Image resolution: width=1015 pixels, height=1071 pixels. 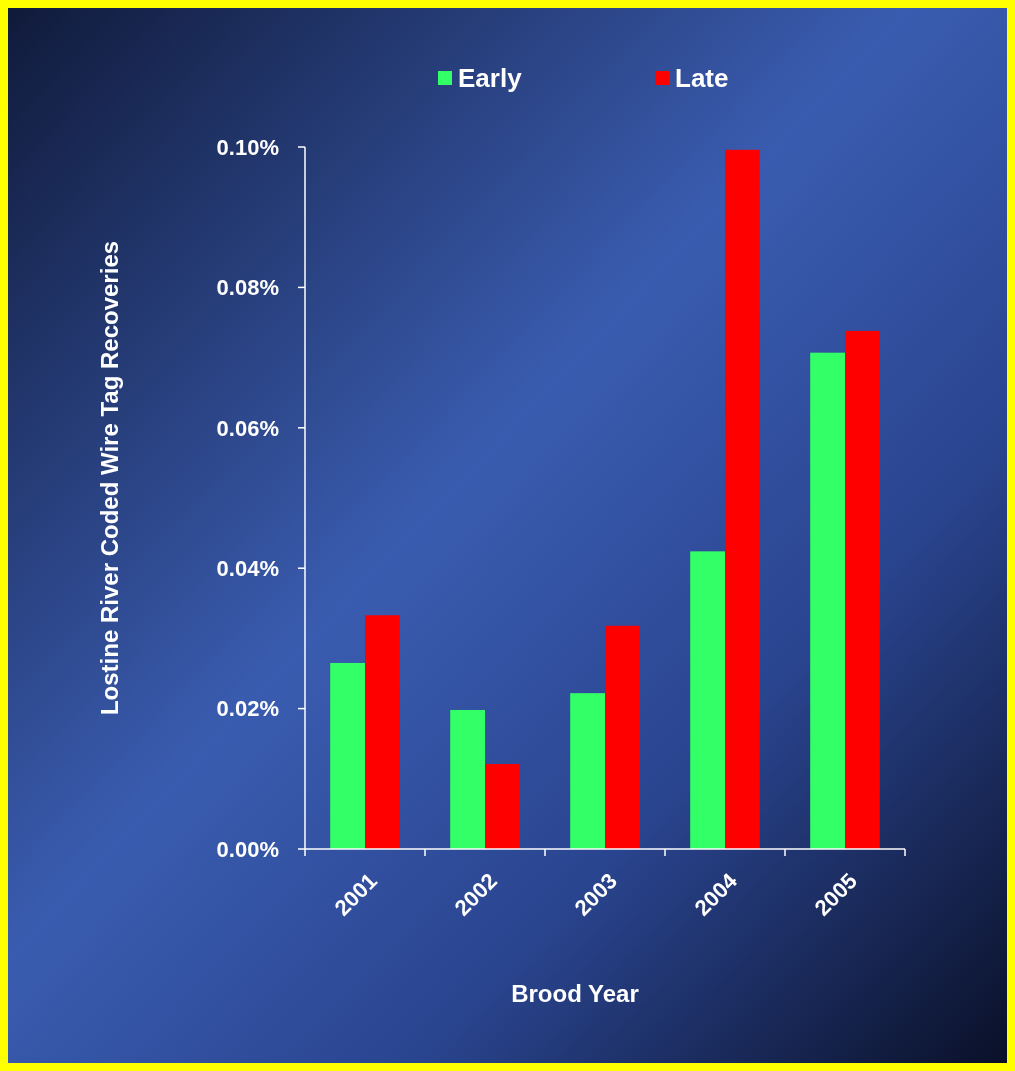 What do you see at coordinates (109, 478) in the screenshot?
I see `y-axis-title: Lostine River Coded Wire Tag Recoveries` at bounding box center [109, 478].